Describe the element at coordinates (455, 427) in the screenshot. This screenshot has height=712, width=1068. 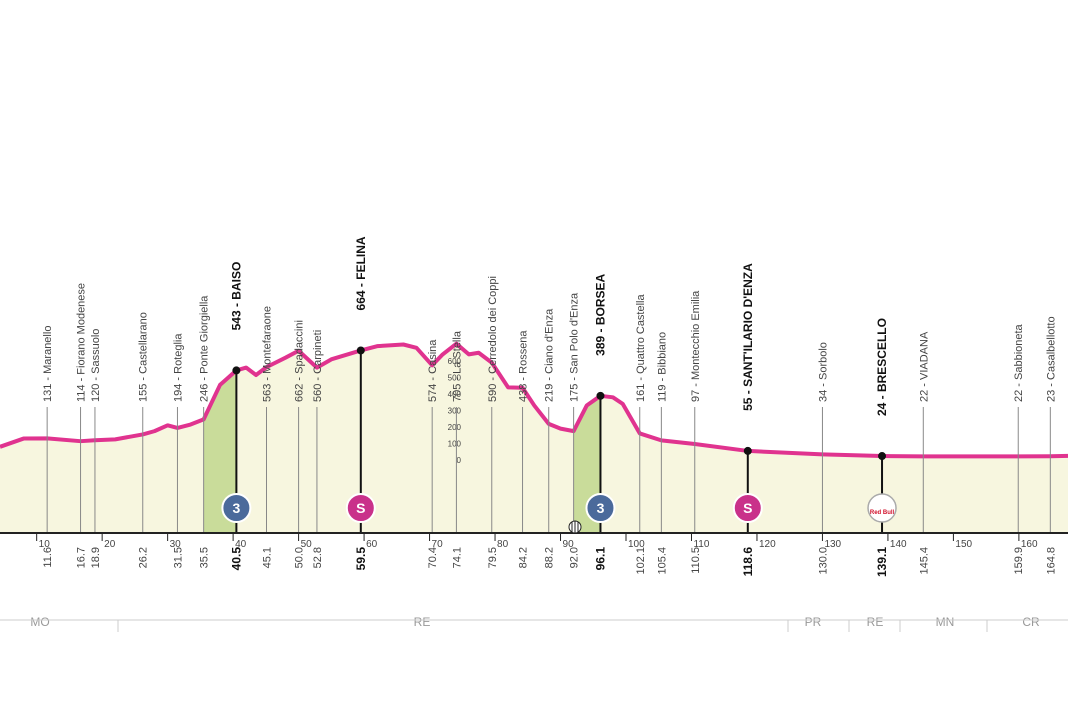
I see `y-tick-label: 200` at that location.